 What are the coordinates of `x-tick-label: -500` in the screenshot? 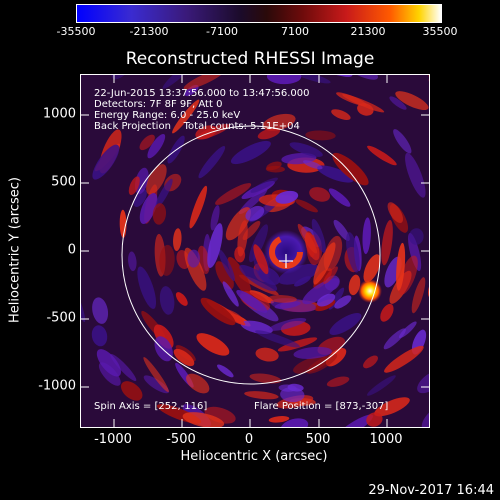 It's located at (181, 439).